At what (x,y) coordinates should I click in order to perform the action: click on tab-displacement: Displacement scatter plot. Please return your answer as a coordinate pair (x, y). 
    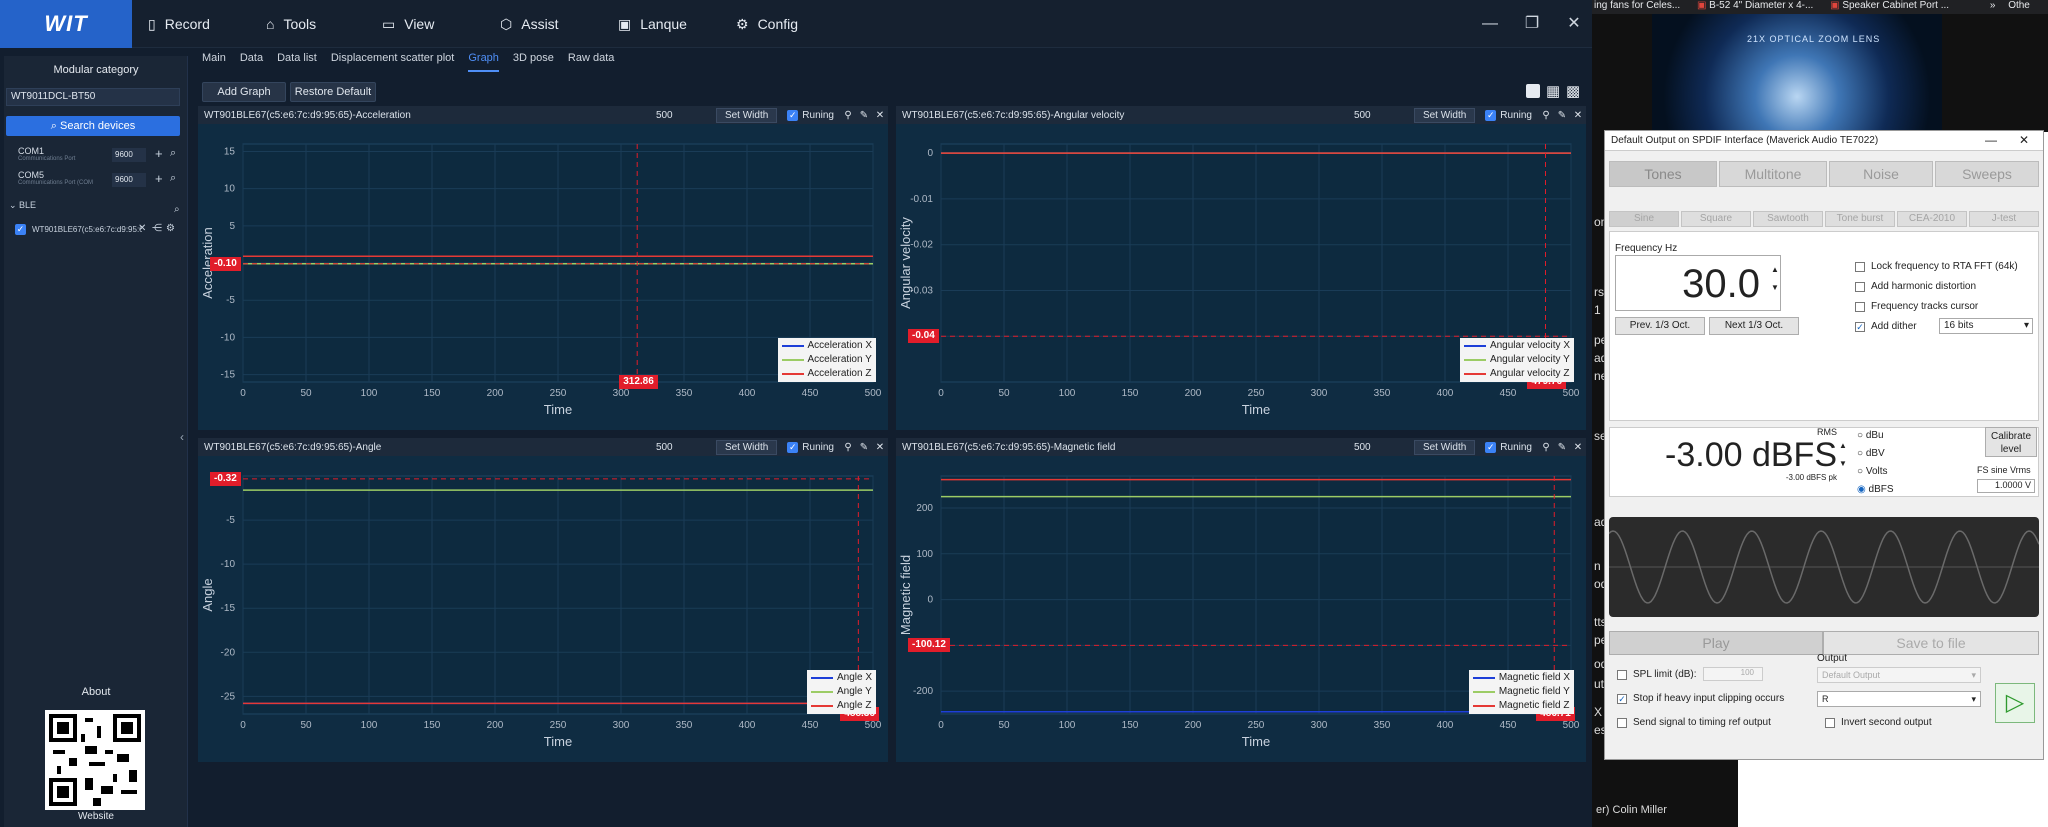
    Looking at the image, I should click on (392, 58).